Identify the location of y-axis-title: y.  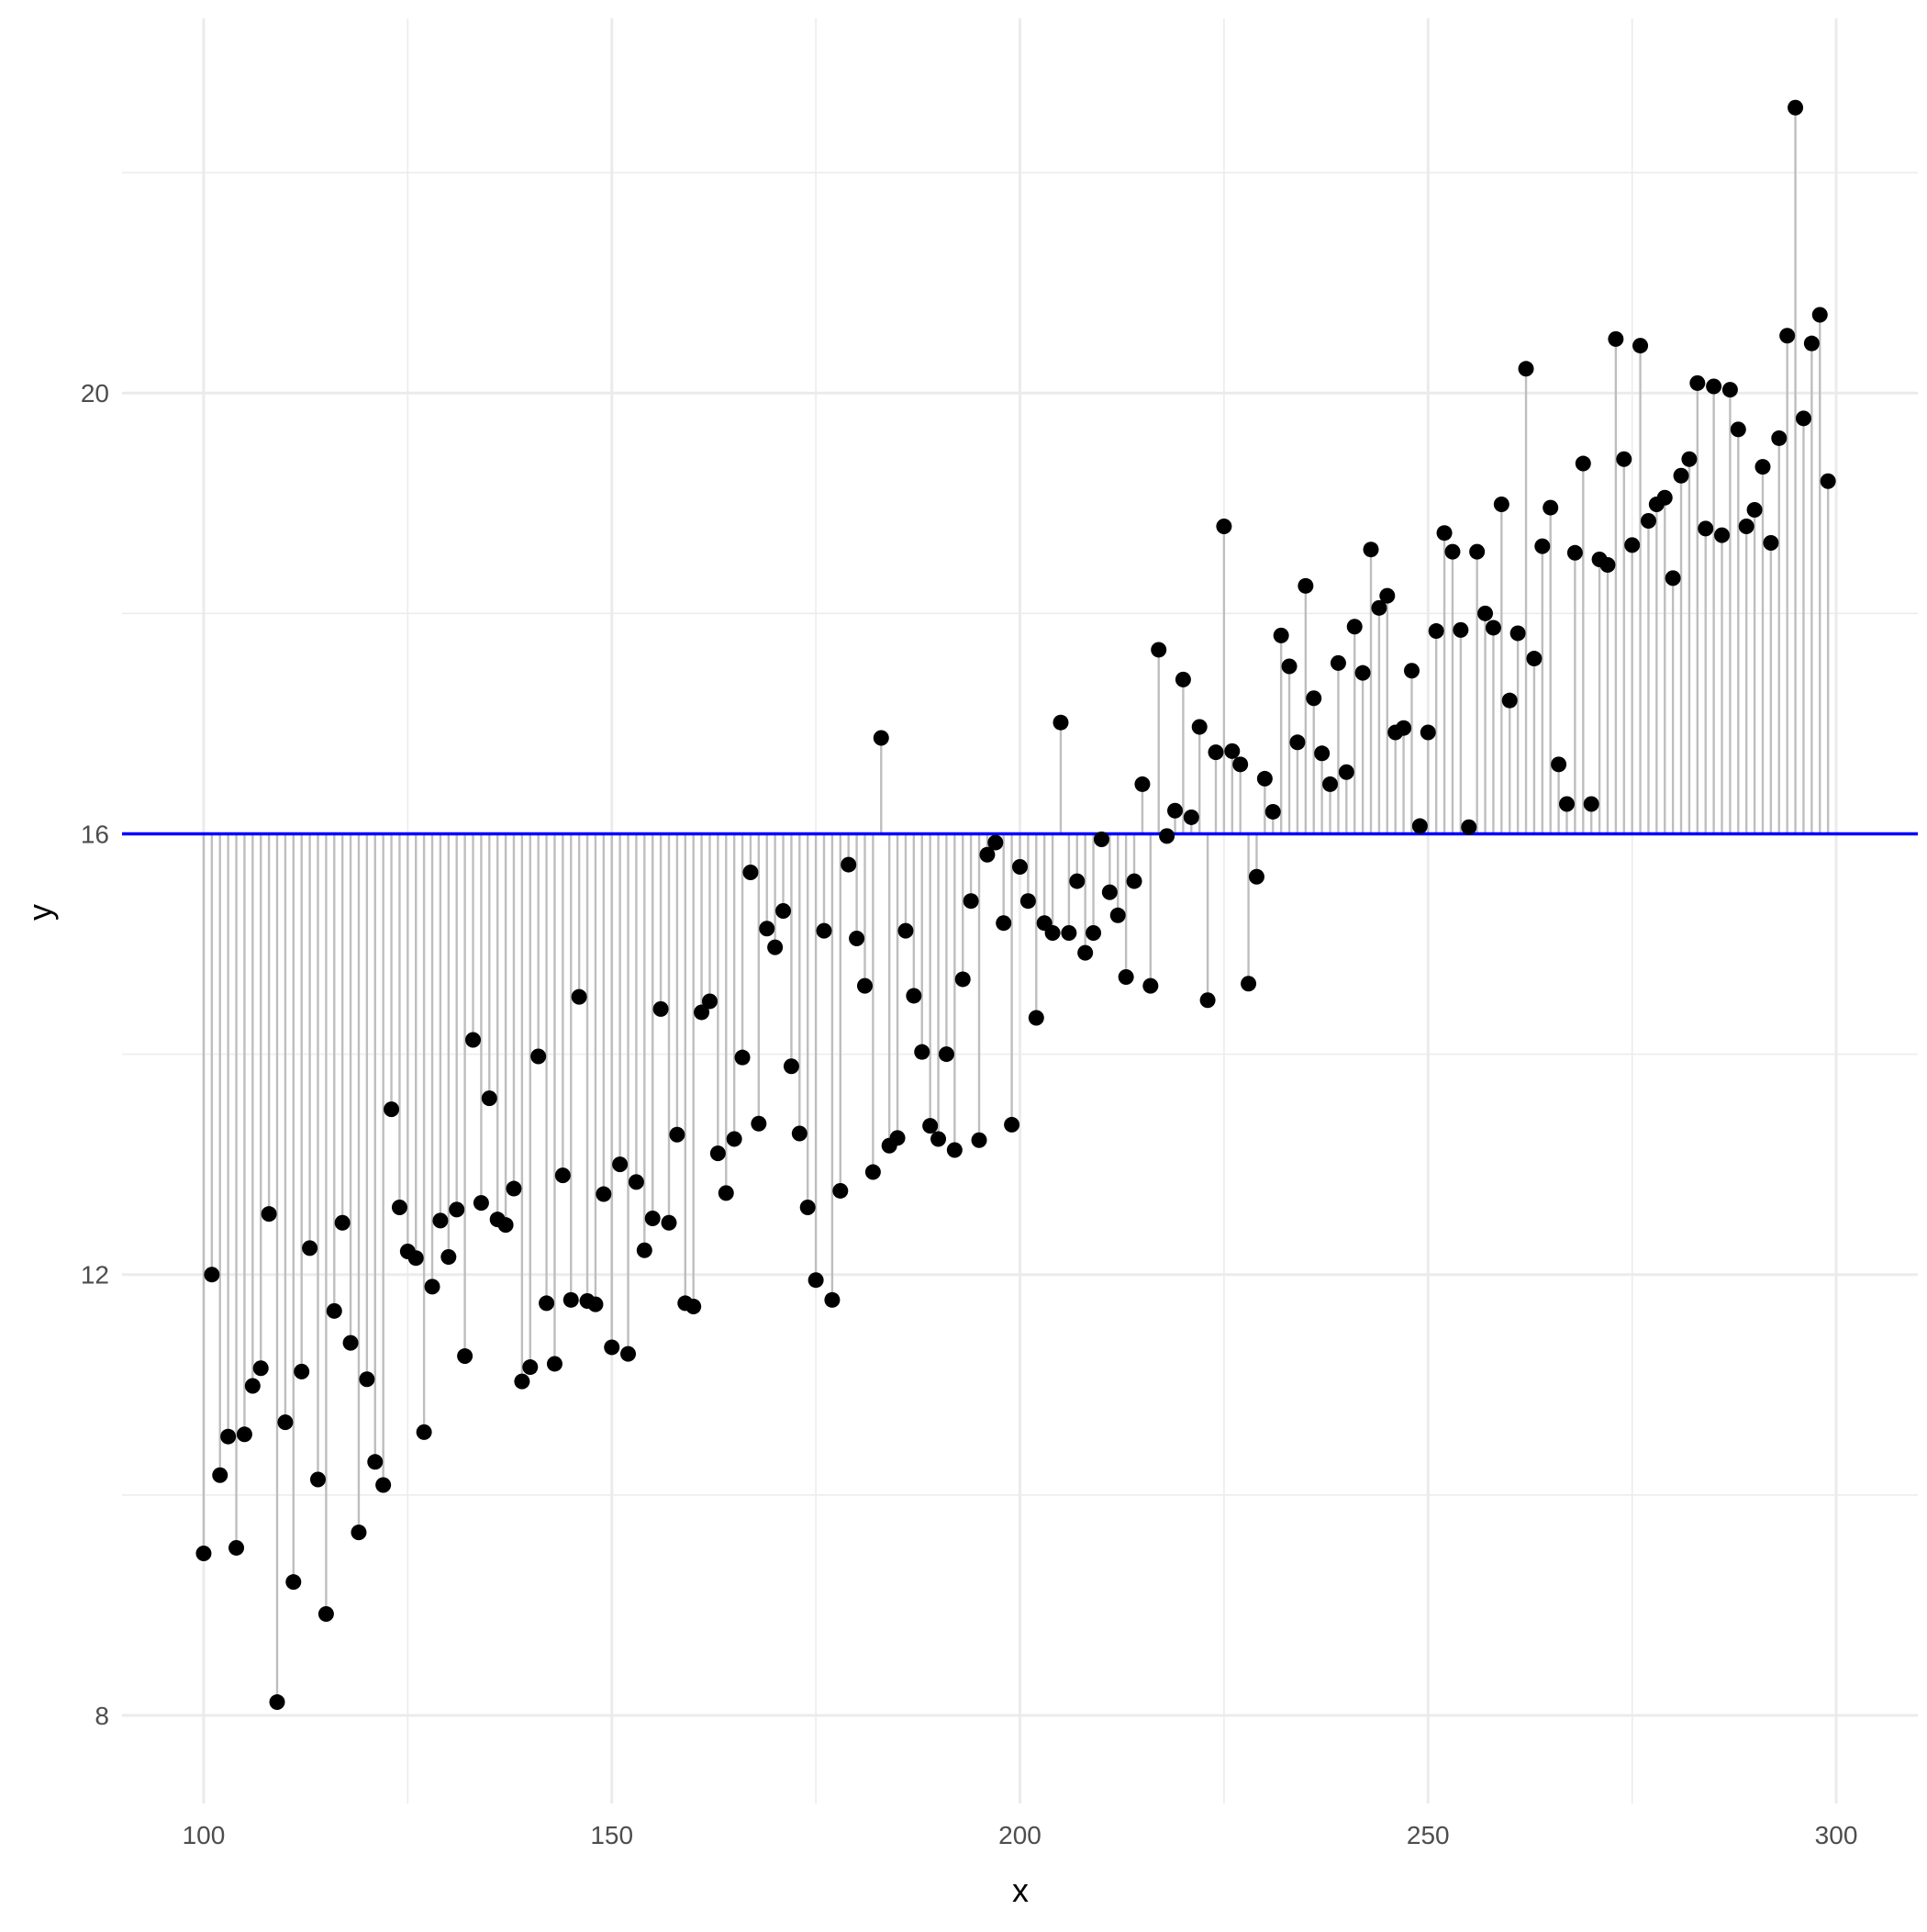
(40, 912).